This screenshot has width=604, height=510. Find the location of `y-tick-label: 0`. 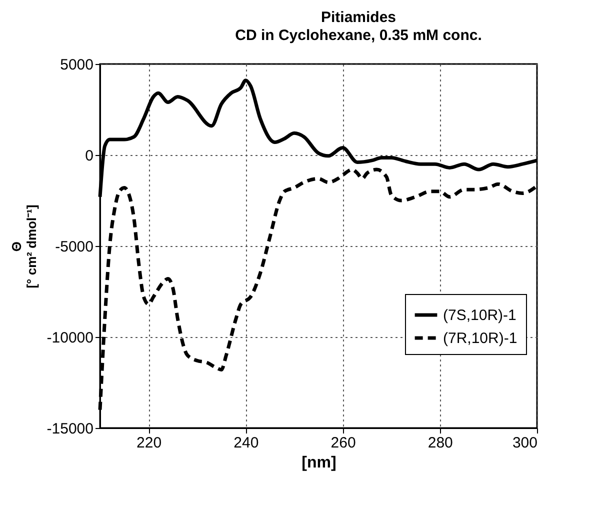

y-tick-label: 0 is located at coordinates (89, 156).